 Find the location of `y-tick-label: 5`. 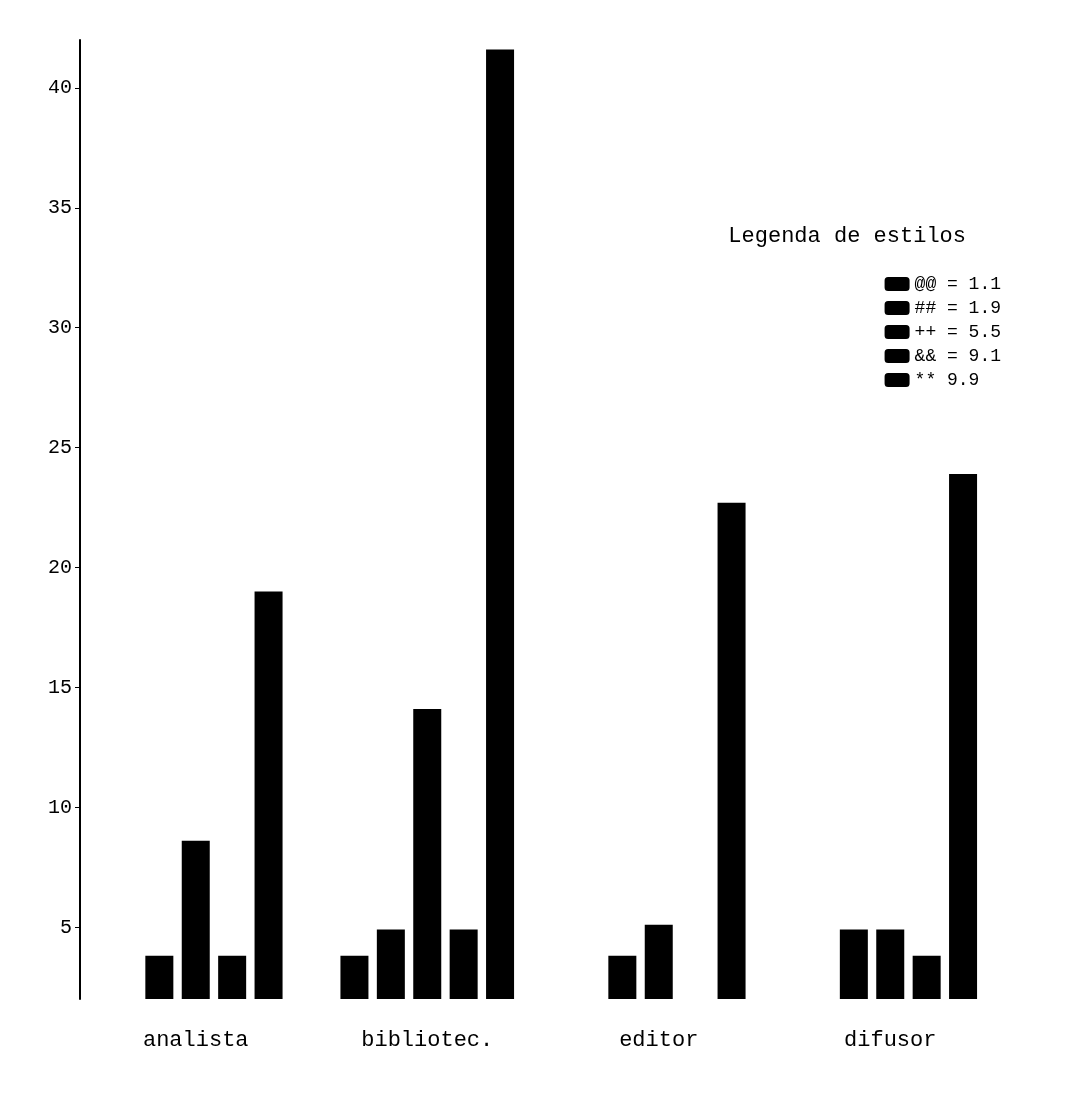

y-tick-label: 5 is located at coordinates (65, 927).